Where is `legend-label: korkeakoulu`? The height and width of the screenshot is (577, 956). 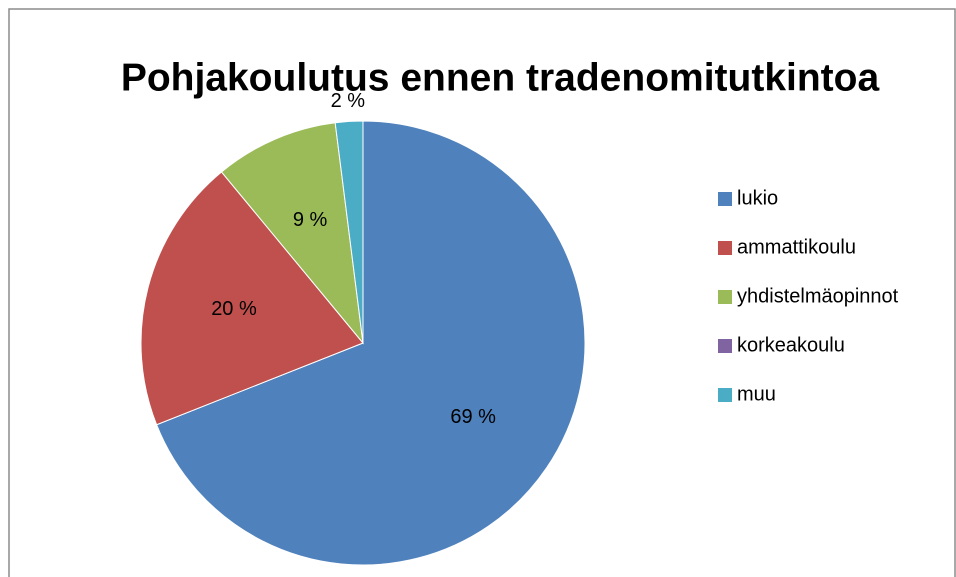 legend-label: korkeakoulu is located at coordinates (791, 345).